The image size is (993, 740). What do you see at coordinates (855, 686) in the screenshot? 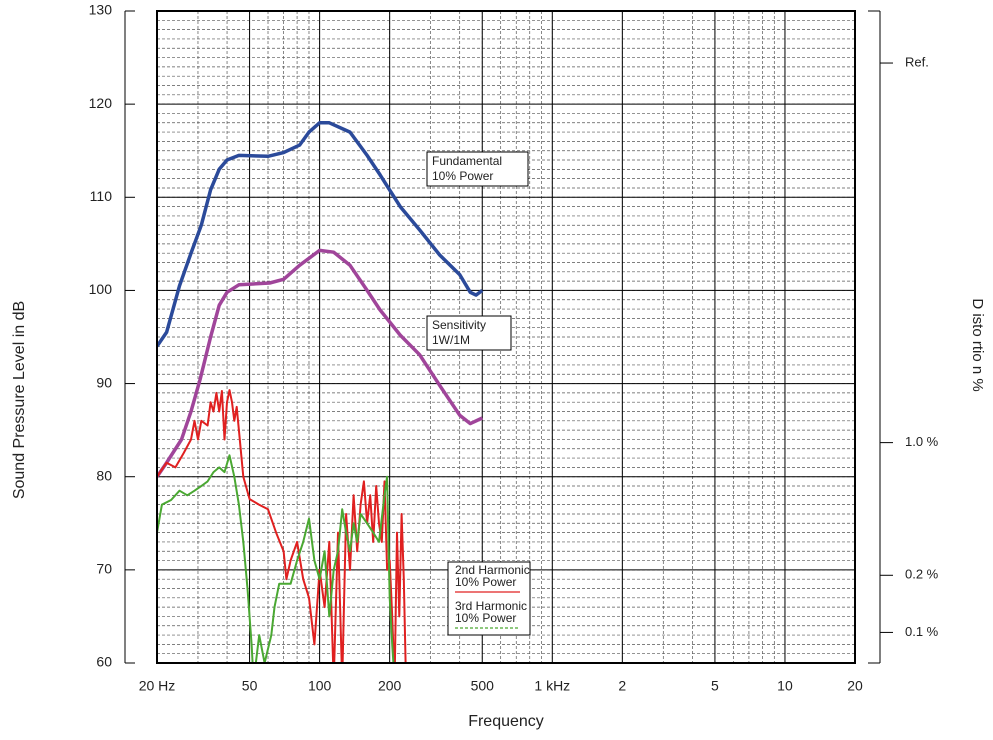
I see `x-tick-label: 20` at bounding box center [855, 686].